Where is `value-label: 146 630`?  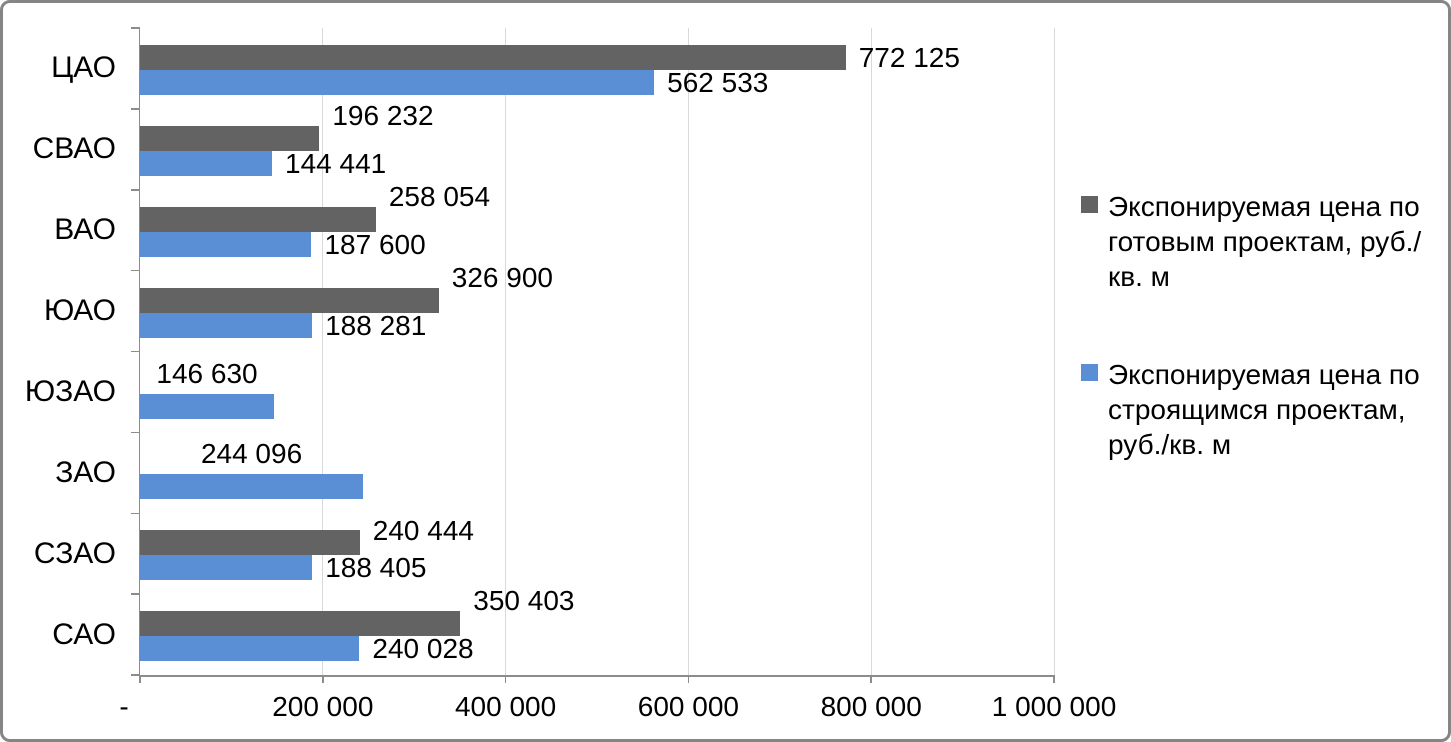 value-label: 146 630 is located at coordinates (207, 373).